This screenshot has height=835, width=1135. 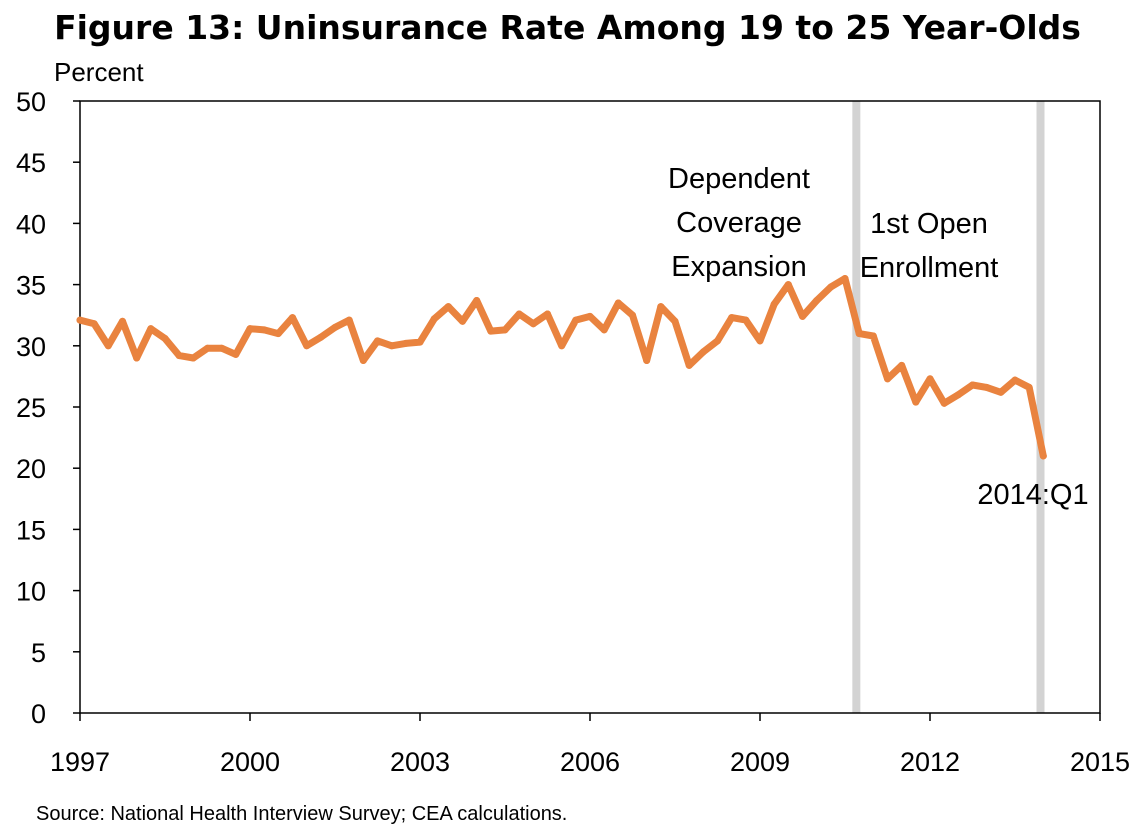 I want to click on y-tick-label: 0, so click(x=38, y=714).